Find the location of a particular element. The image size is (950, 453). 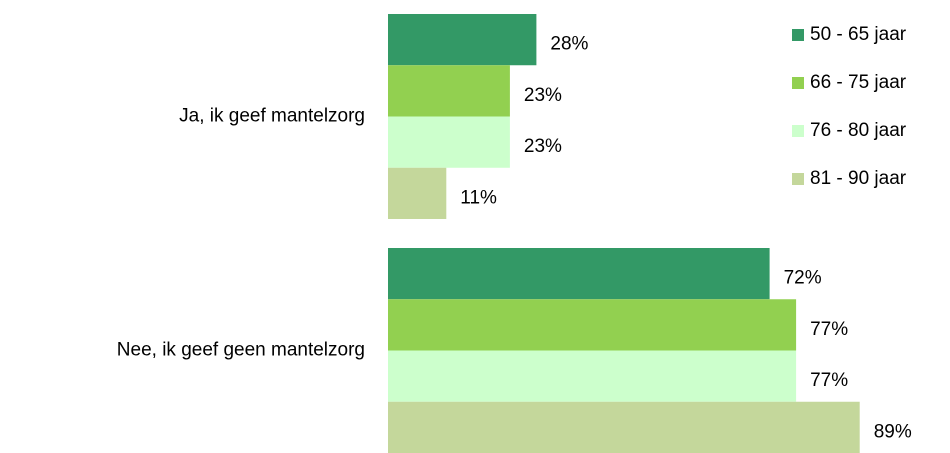

value-label: 11% is located at coordinates (478, 197).